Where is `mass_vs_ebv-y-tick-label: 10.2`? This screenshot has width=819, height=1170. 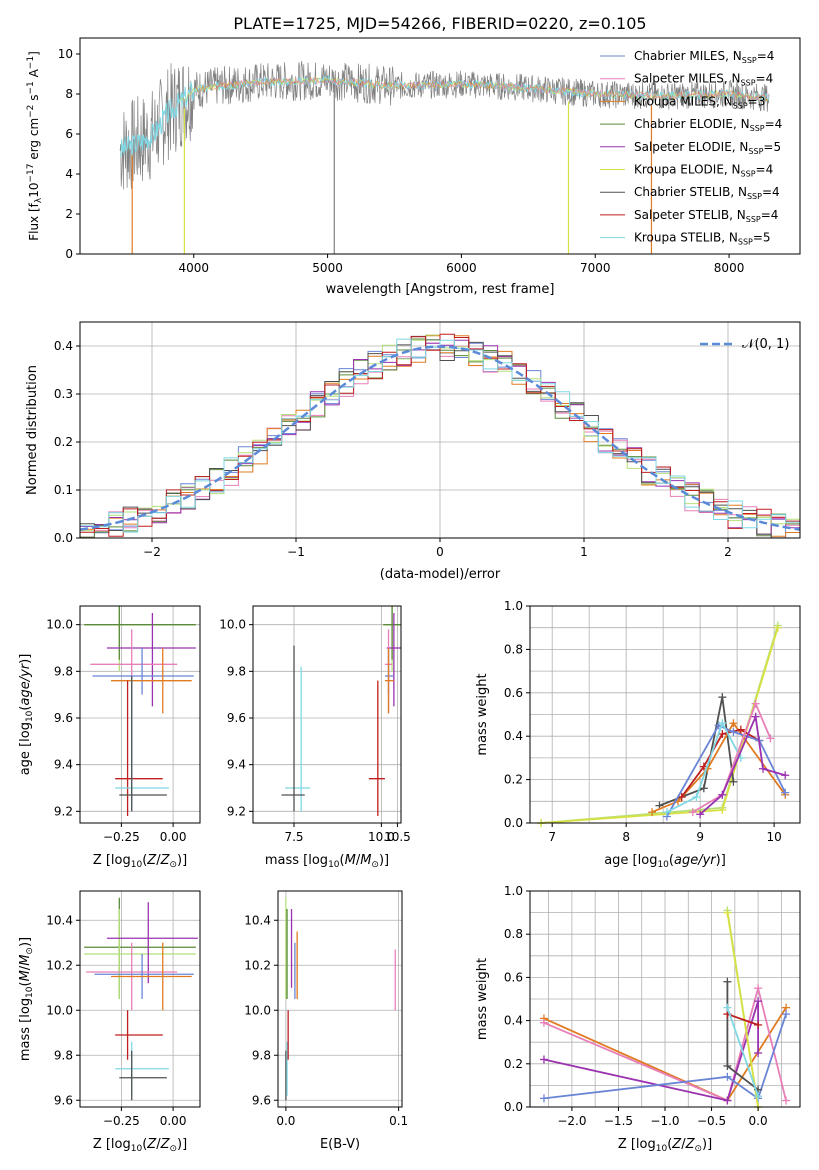 mass_vs_ebv-y-tick-label: 10.2 is located at coordinates (257, 965).